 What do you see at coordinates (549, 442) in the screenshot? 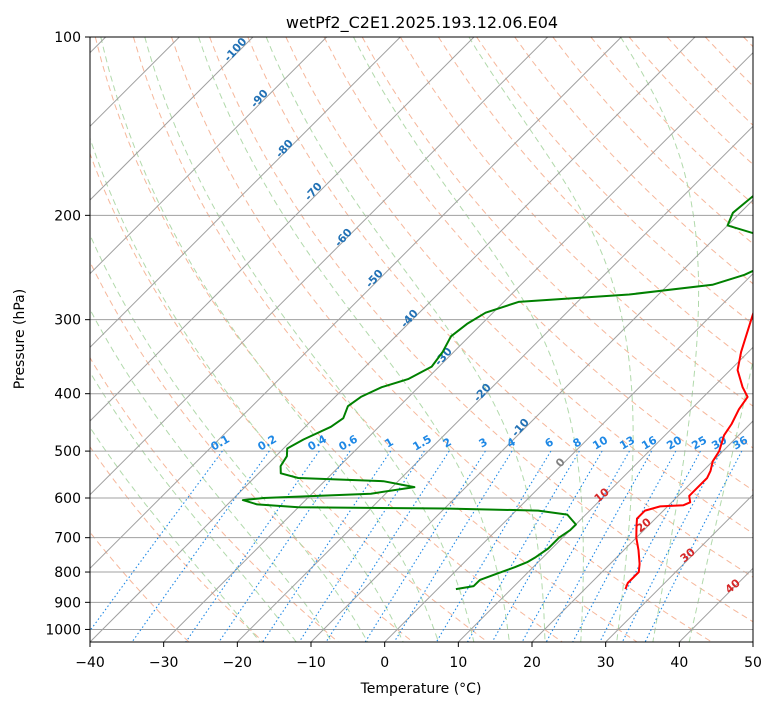
I see `mixing-ratio-label: 6` at bounding box center [549, 442].